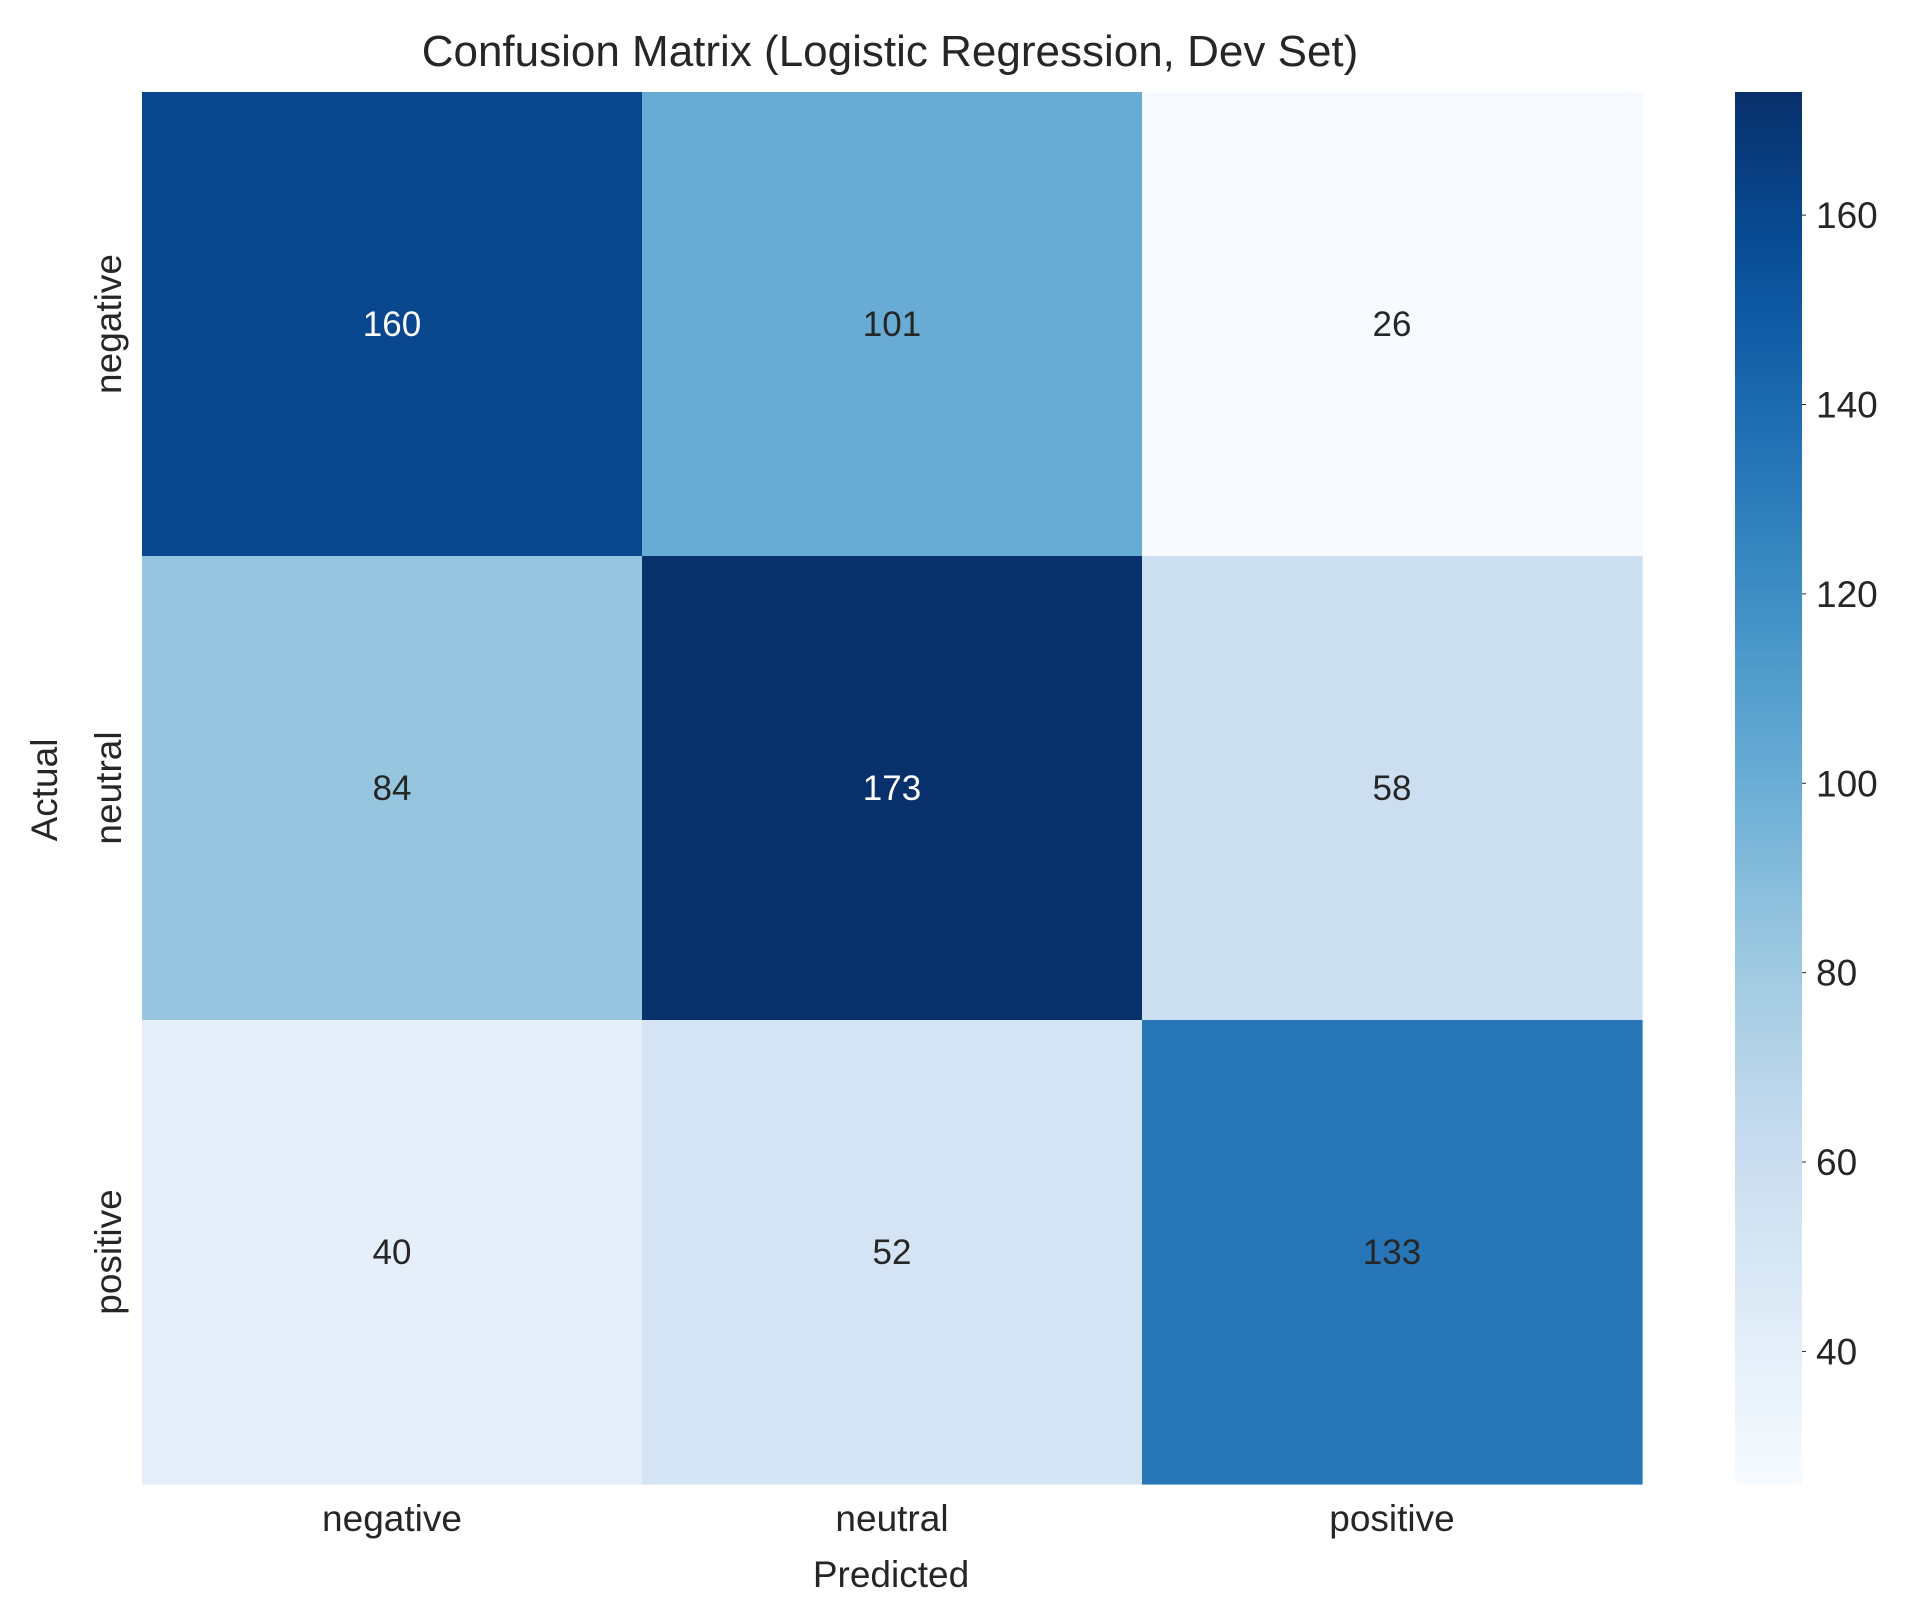  Describe the element at coordinates (108, 787) in the screenshot. I see `y-tick-label: neutral` at that location.